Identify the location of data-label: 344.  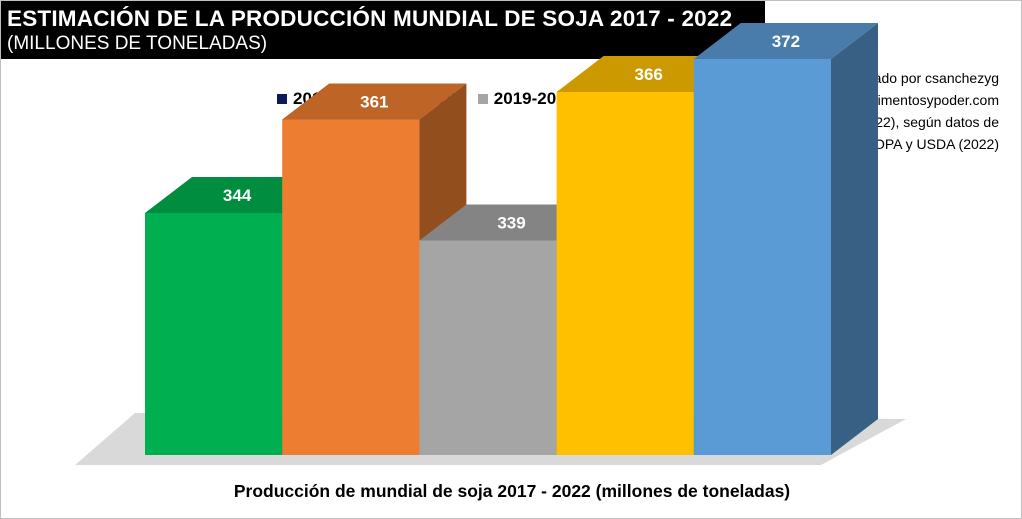
(237, 195).